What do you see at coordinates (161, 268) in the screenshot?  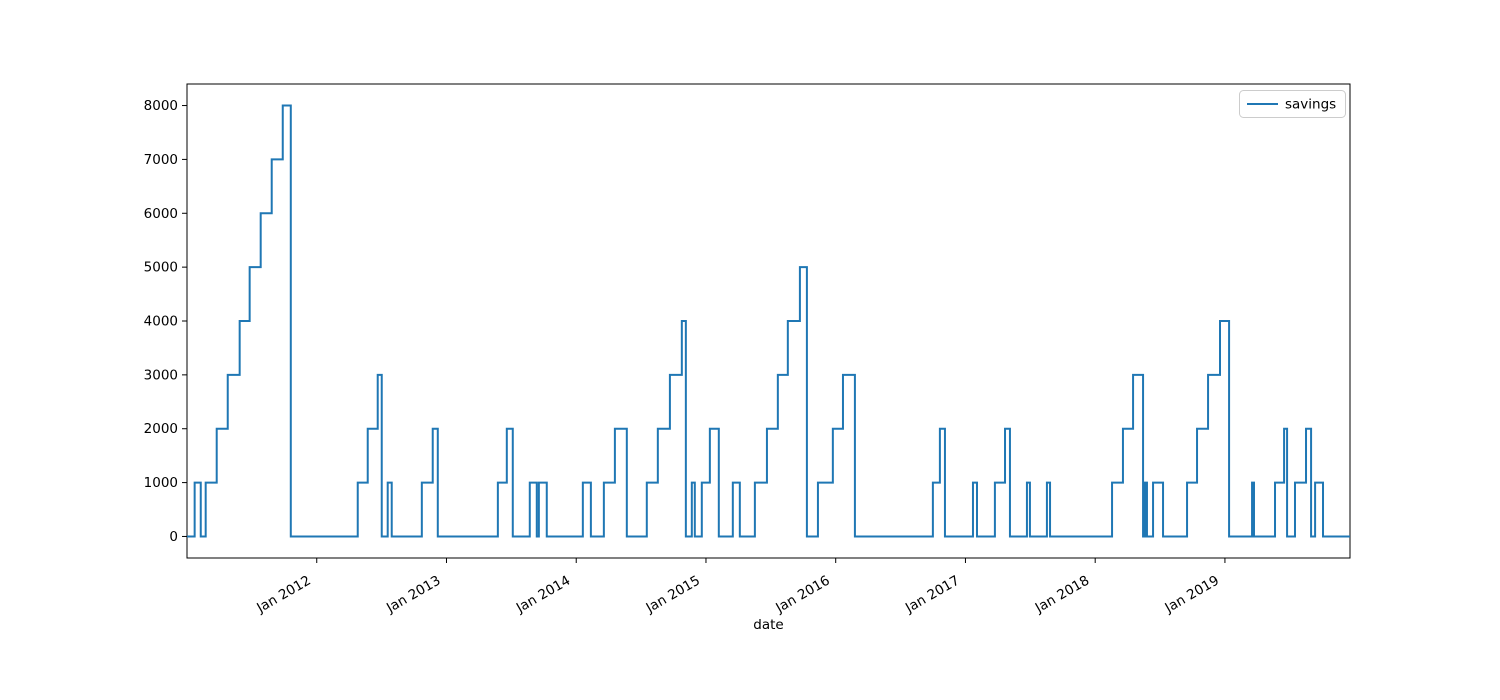 I see `y-tick-label: 5000` at bounding box center [161, 268].